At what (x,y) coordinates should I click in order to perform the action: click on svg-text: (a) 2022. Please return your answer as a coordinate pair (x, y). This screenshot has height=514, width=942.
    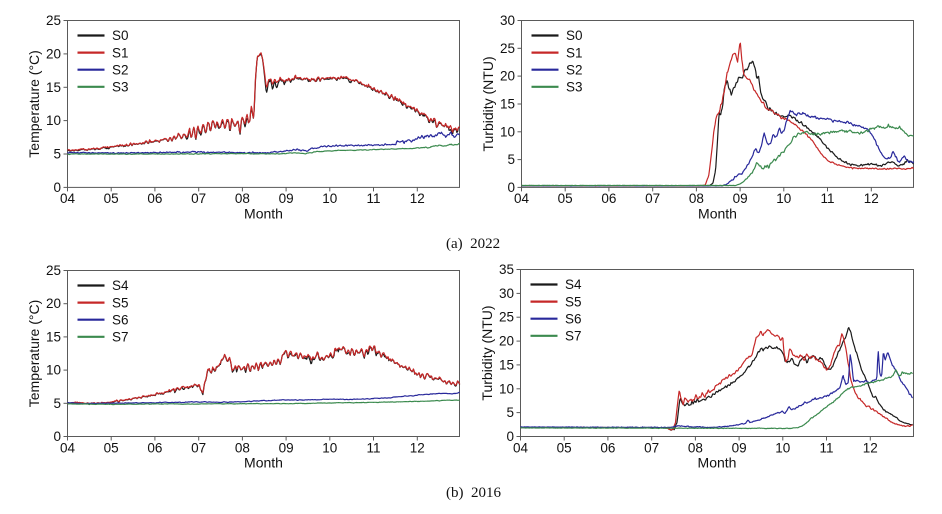
    Looking at the image, I should click on (473, 244).